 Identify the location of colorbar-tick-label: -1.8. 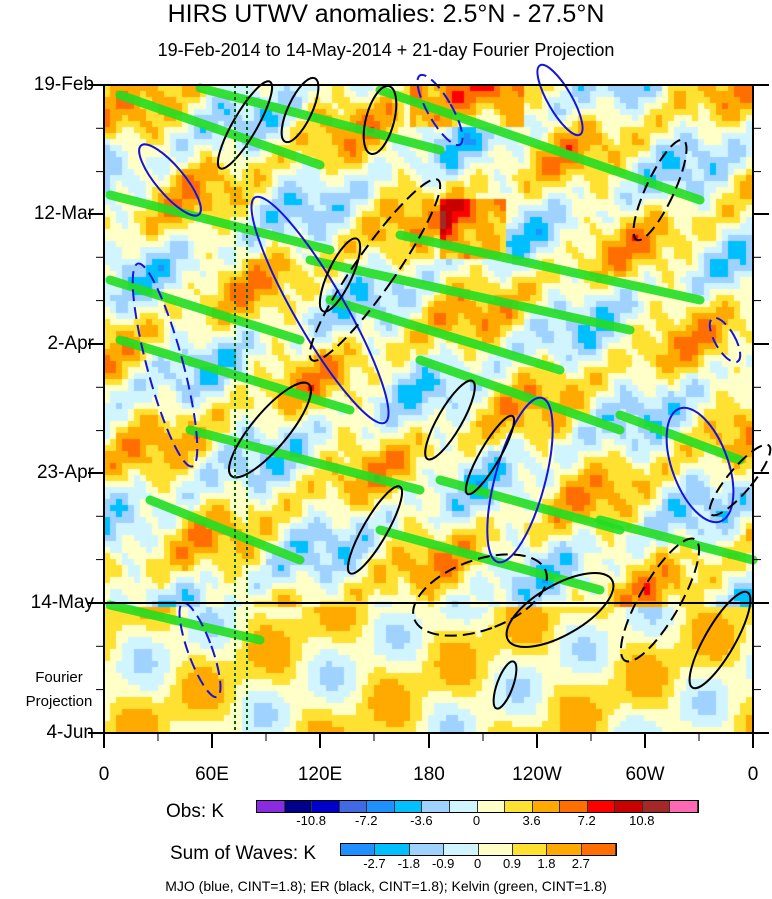
(408, 863).